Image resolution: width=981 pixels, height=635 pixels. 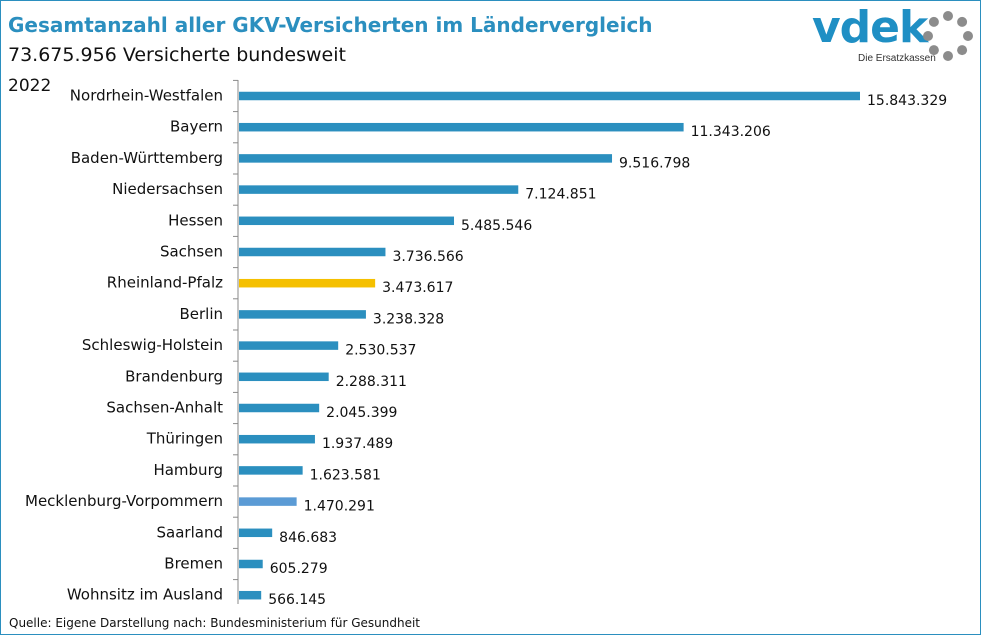 I want to click on category-label: Sachsen-Anhalt, so click(x=164, y=408).